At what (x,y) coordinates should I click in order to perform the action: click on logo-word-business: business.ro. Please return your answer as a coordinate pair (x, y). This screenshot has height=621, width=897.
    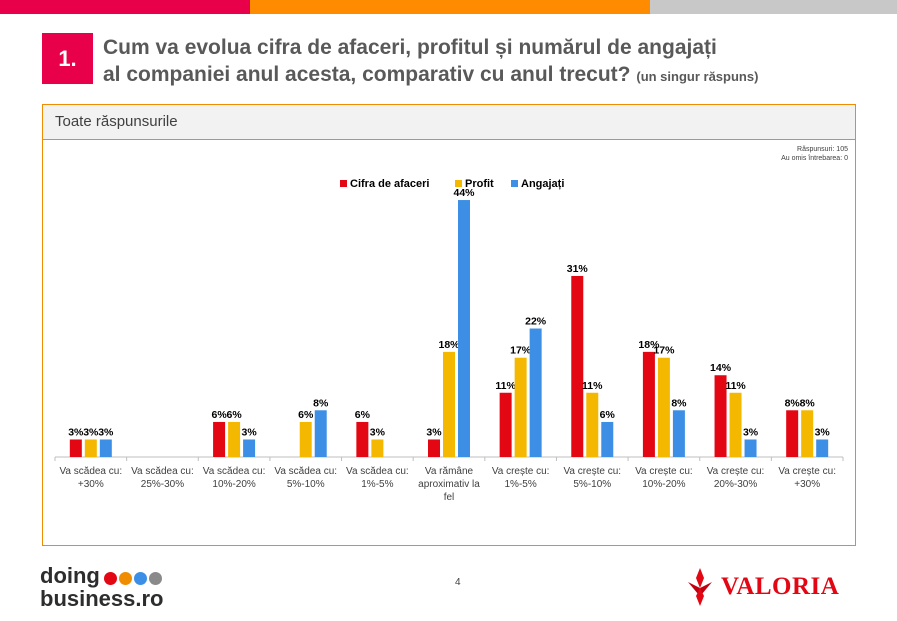
    Looking at the image, I should click on (102, 598).